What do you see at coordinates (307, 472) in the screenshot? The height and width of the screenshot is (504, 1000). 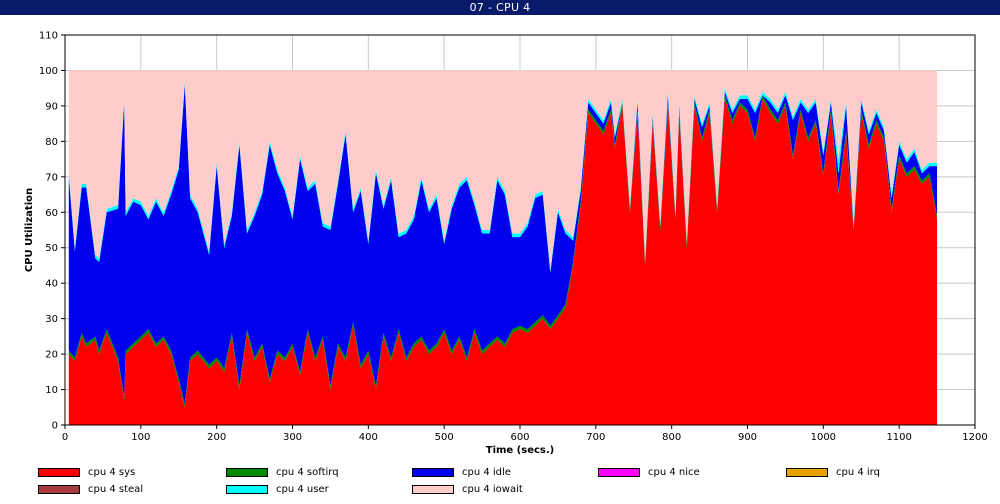 I see `legend-label: cpu 4 softirq` at bounding box center [307, 472].